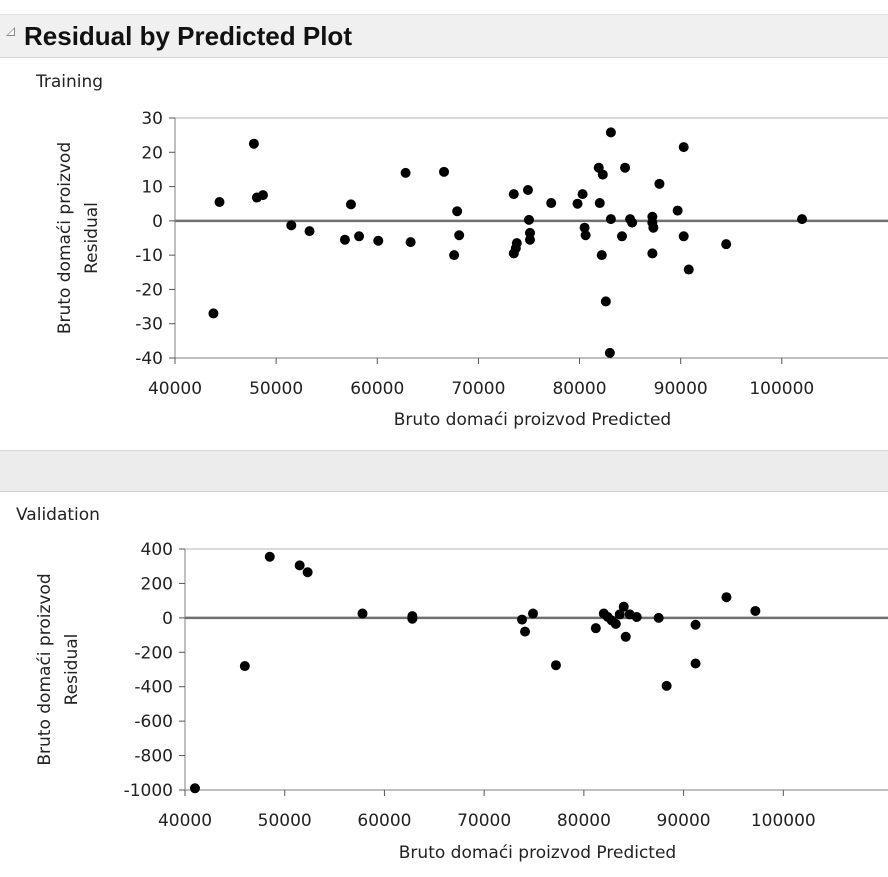 The image size is (888, 877). What do you see at coordinates (149, 359) in the screenshot?
I see `y-tick-label: -40` at bounding box center [149, 359].